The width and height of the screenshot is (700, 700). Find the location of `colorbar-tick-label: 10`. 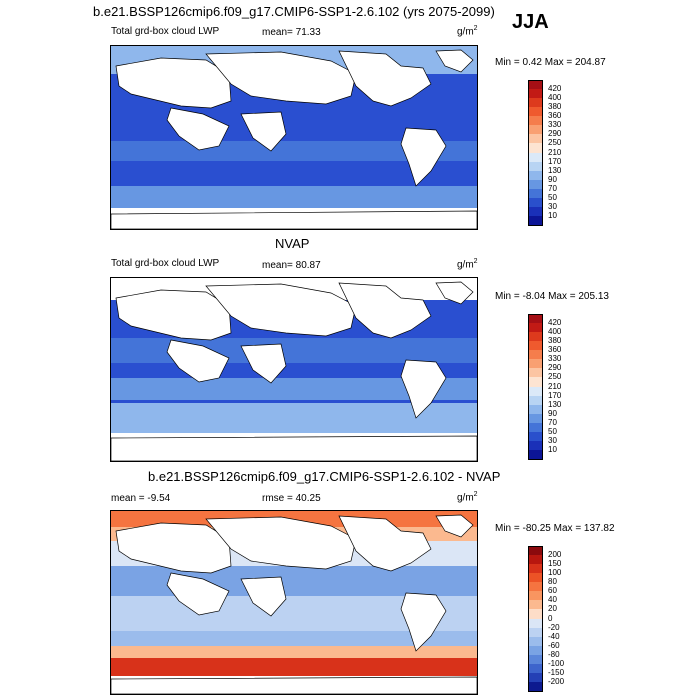

colorbar-tick-label: 10 is located at coordinates (552, 215).